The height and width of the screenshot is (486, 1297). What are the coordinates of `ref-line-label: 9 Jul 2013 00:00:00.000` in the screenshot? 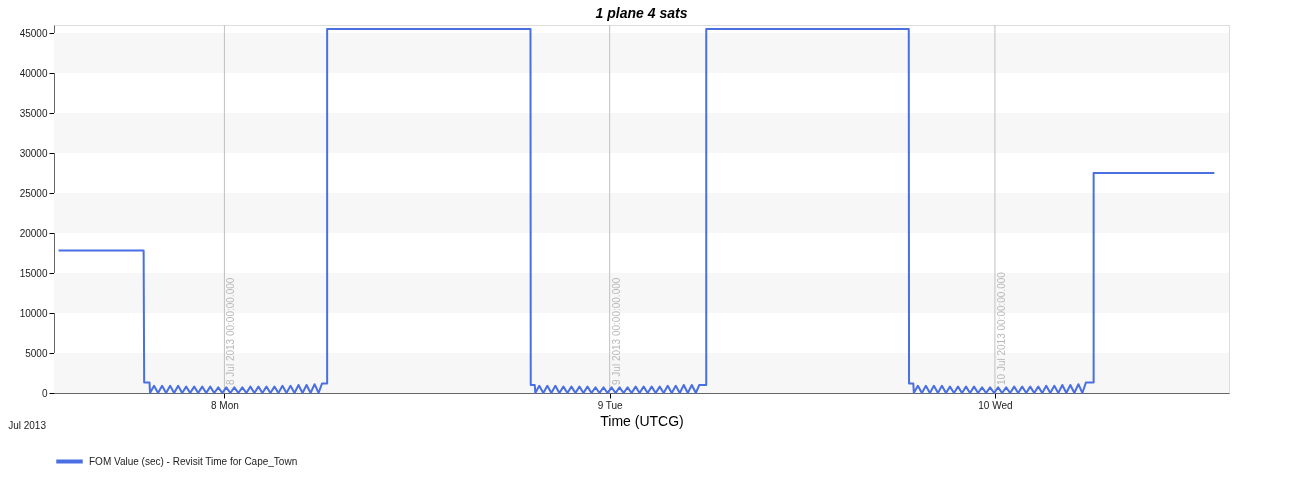 It's located at (616, 331).